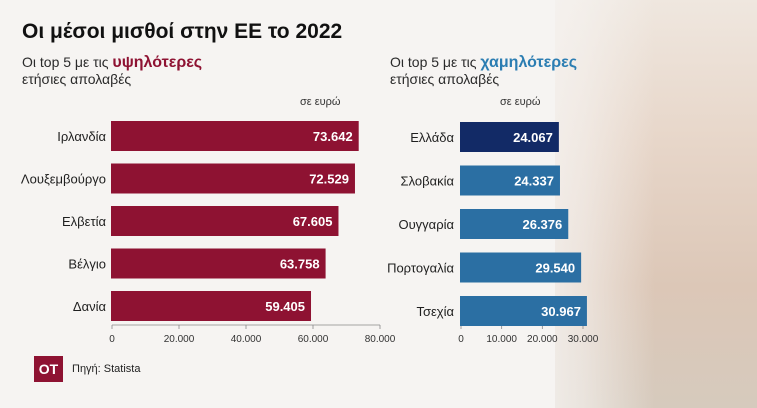 The height and width of the screenshot is (408, 757). What do you see at coordinates (561, 311) in the screenshot?
I see `right-value-label: 30.967` at bounding box center [561, 311].